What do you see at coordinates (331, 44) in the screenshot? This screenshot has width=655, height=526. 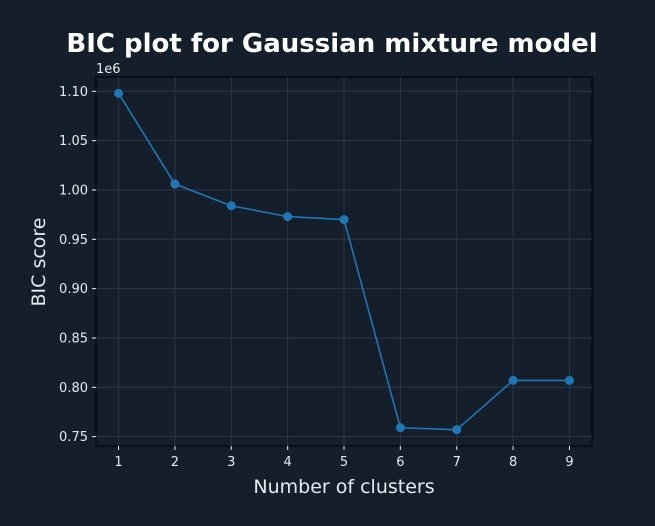 I see `chart-title: BIC plot for Gaussian mixture model` at bounding box center [331, 44].